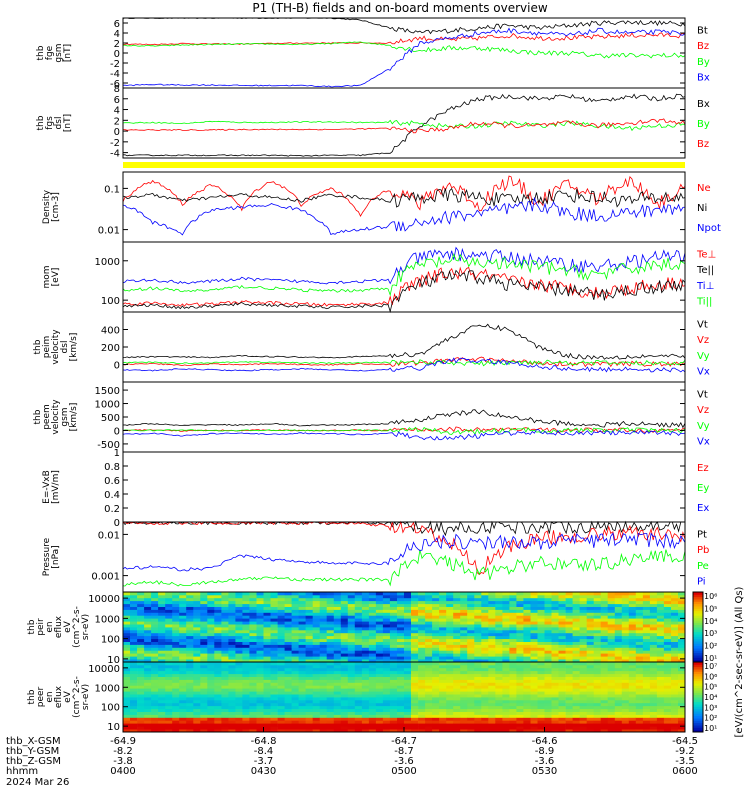 This screenshot has width=750, height=800. I want to click on y-tick-label: 500, so click(110, 418).